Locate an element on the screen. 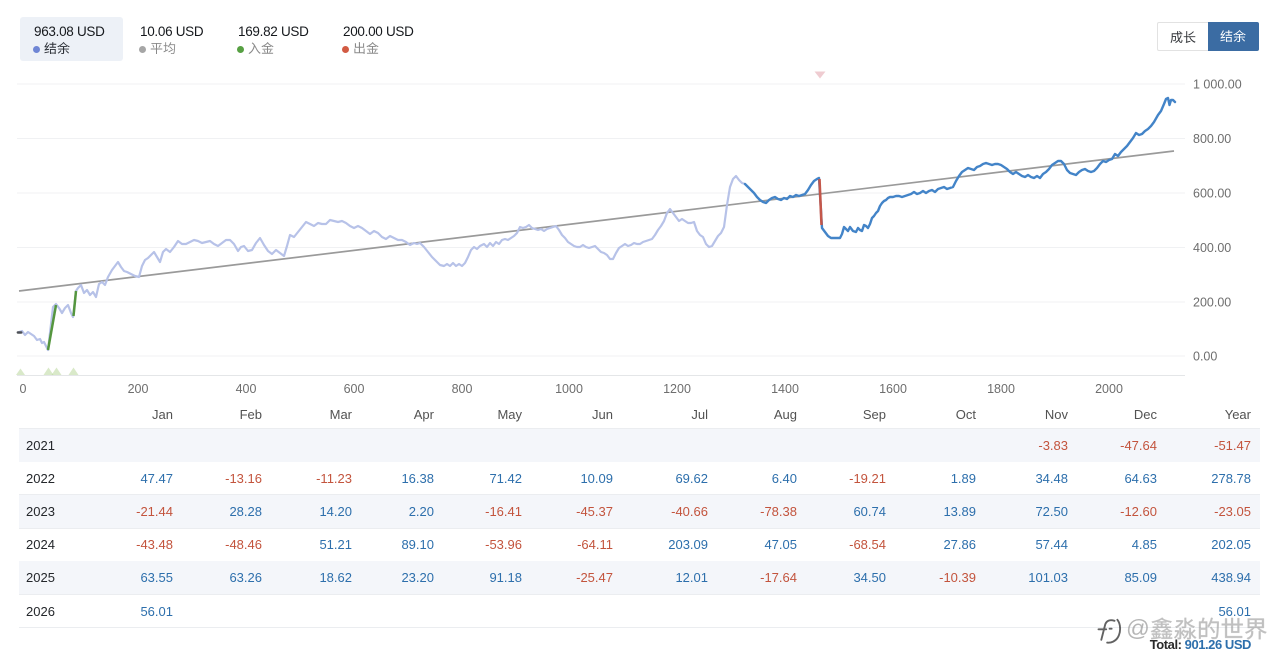  svg-text: 200 is located at coordinates (138, 389).